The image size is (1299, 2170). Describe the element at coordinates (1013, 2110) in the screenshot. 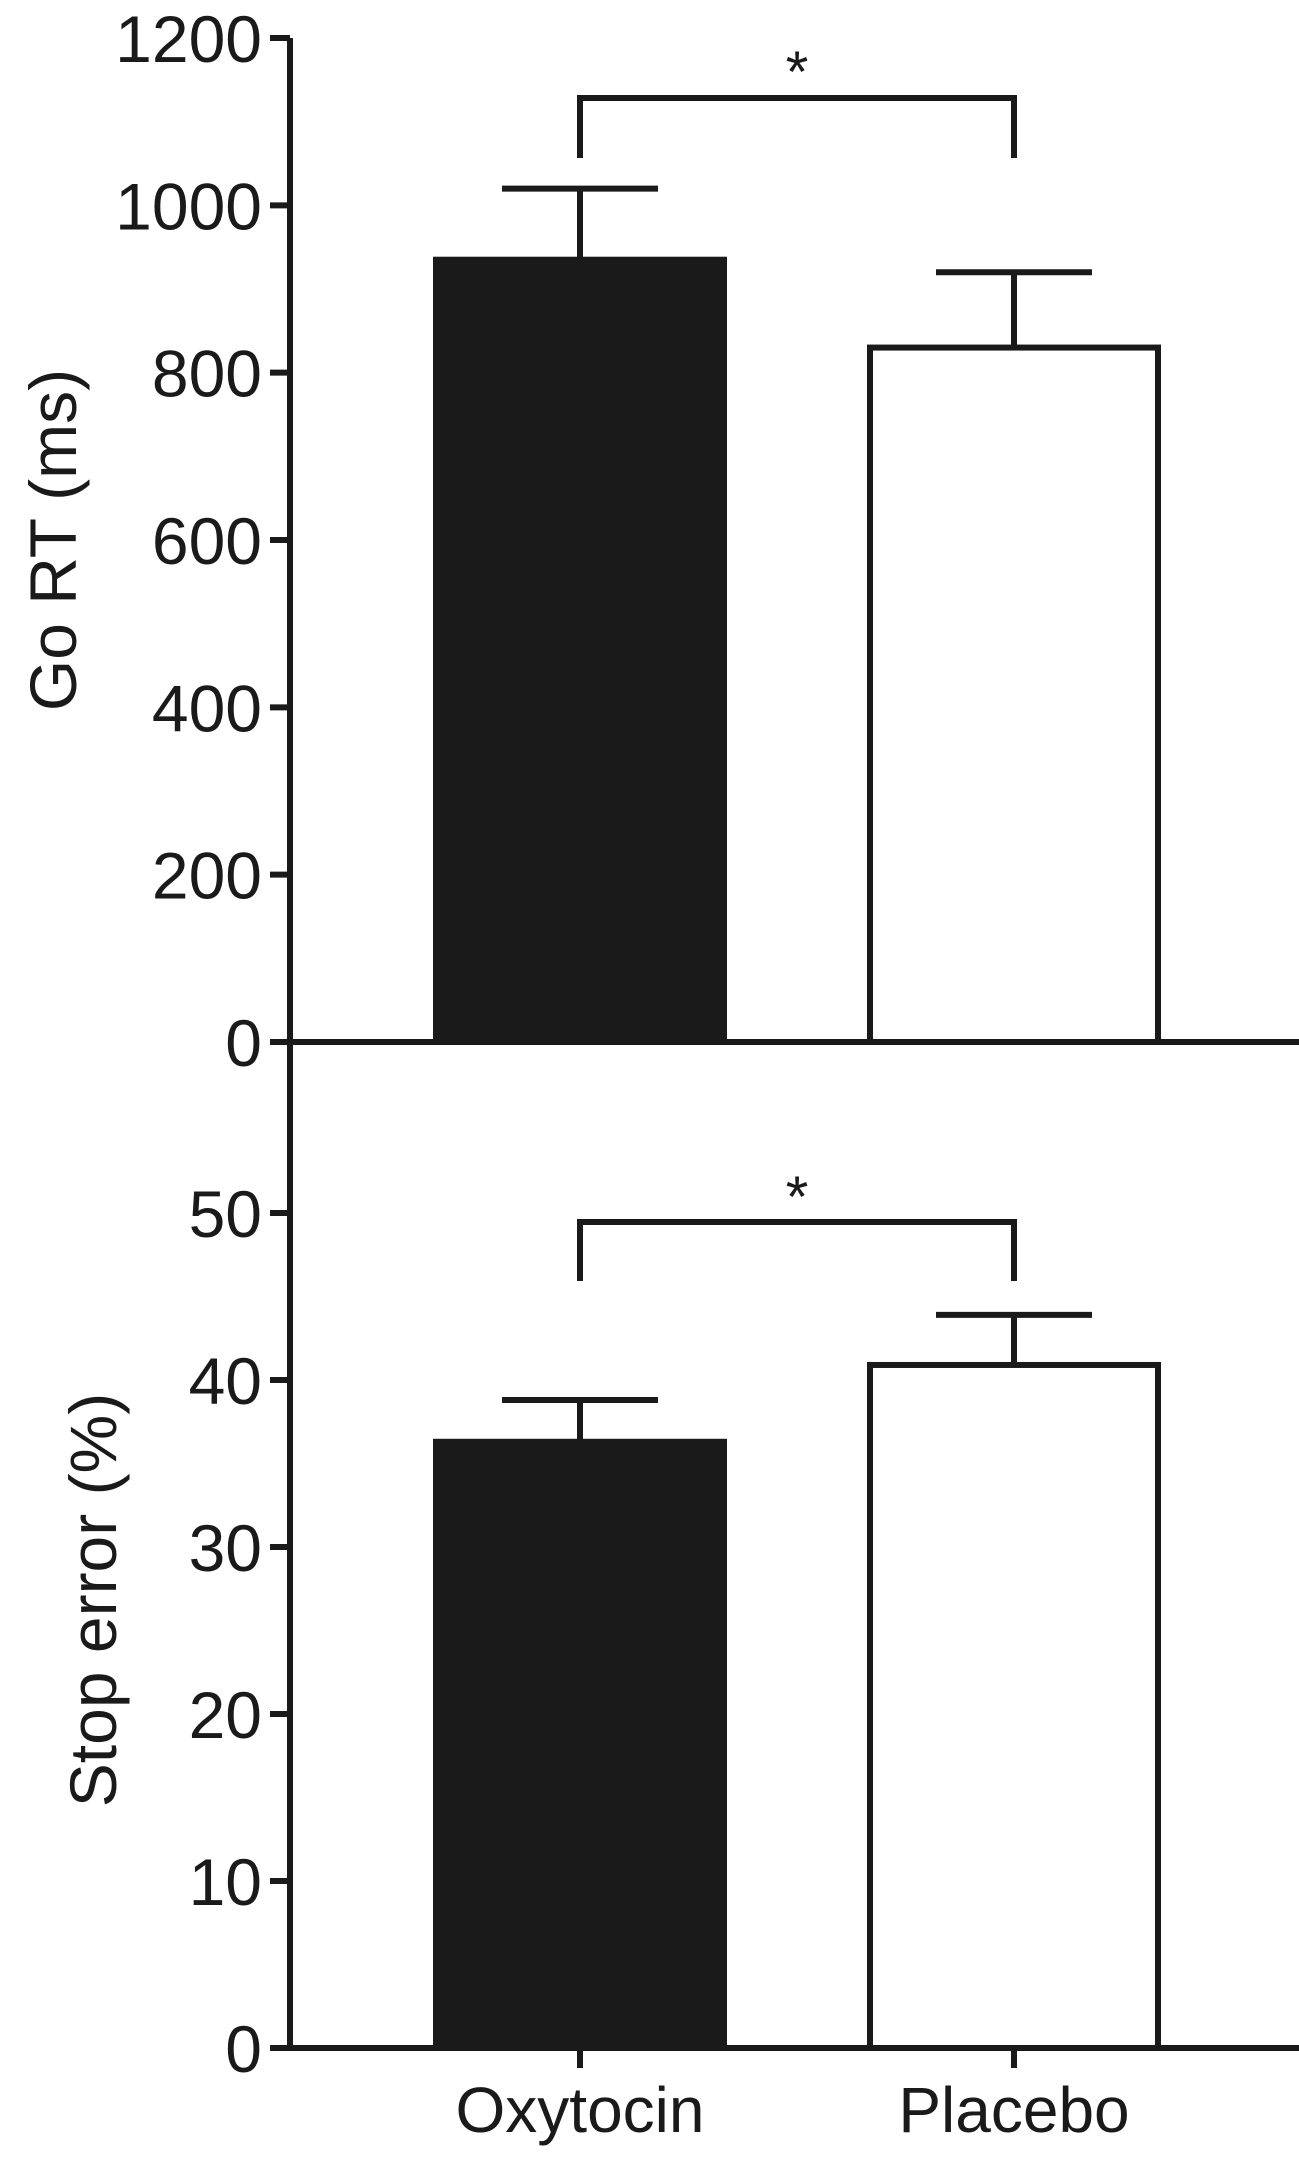

I see `x-tick-label: Placebo` at that location.